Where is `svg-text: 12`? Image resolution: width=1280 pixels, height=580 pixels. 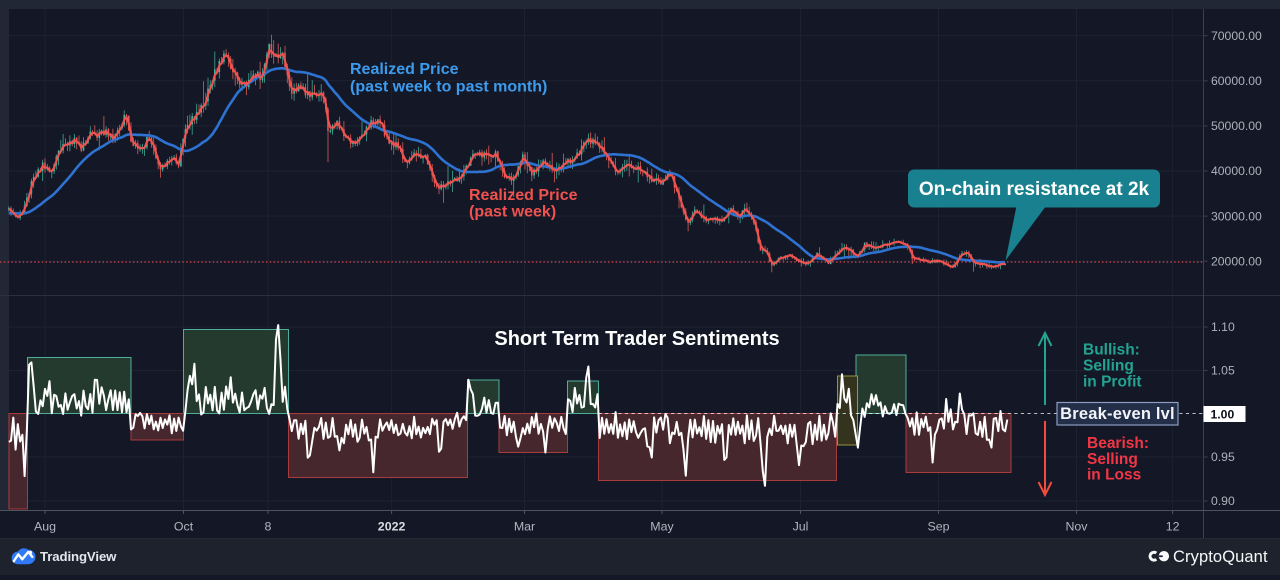
svg-text: 12 is located at coordinates (1173, 527).